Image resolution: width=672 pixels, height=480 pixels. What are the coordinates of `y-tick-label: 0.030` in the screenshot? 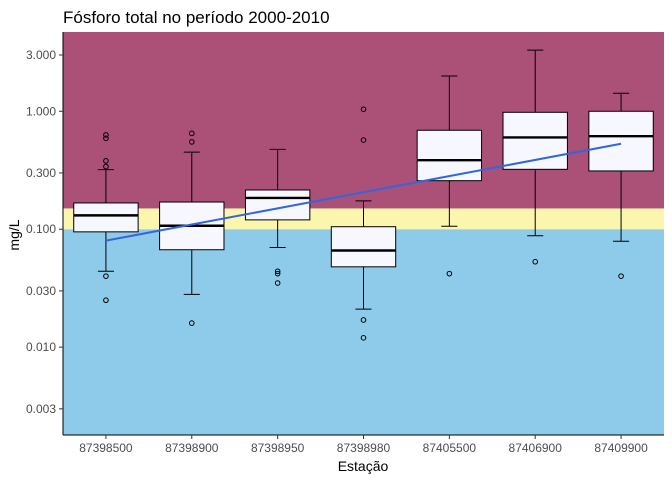 It's located at (41, 291).